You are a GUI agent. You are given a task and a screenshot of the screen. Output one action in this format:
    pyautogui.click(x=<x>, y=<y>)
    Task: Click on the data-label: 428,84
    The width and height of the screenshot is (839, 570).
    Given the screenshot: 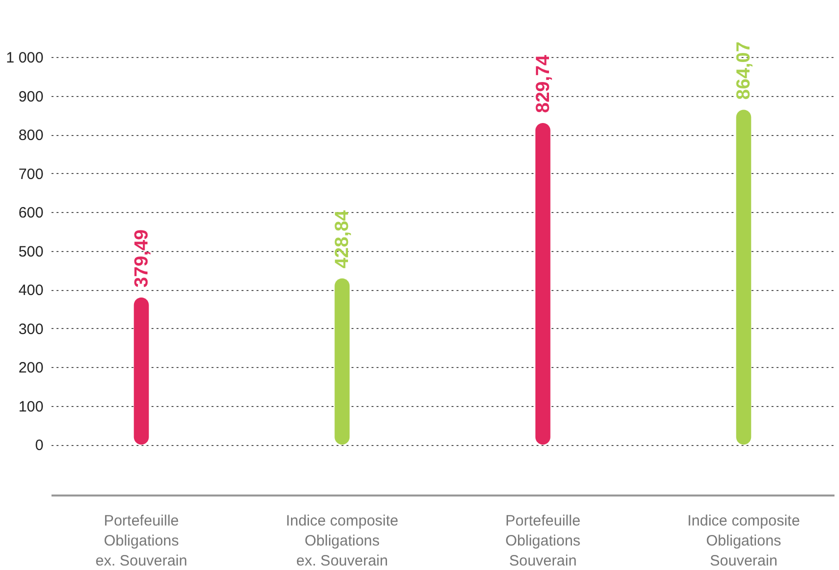 What is the action you would take?
    pyautogui.click(x=343, y=239)
    